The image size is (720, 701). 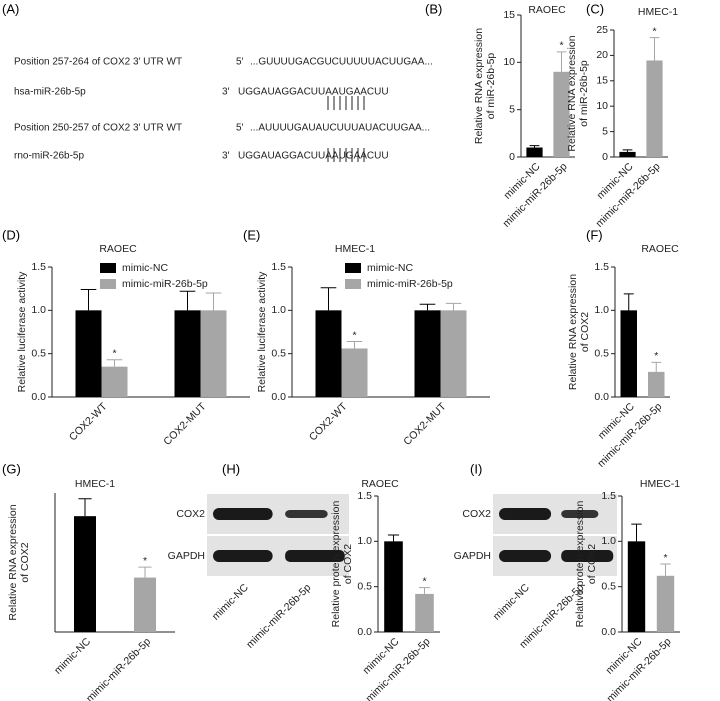 What do you see at coordinates (10, 8) in the screenshot?
I see `panel-label: (A)` at bounding box center [10, 8].